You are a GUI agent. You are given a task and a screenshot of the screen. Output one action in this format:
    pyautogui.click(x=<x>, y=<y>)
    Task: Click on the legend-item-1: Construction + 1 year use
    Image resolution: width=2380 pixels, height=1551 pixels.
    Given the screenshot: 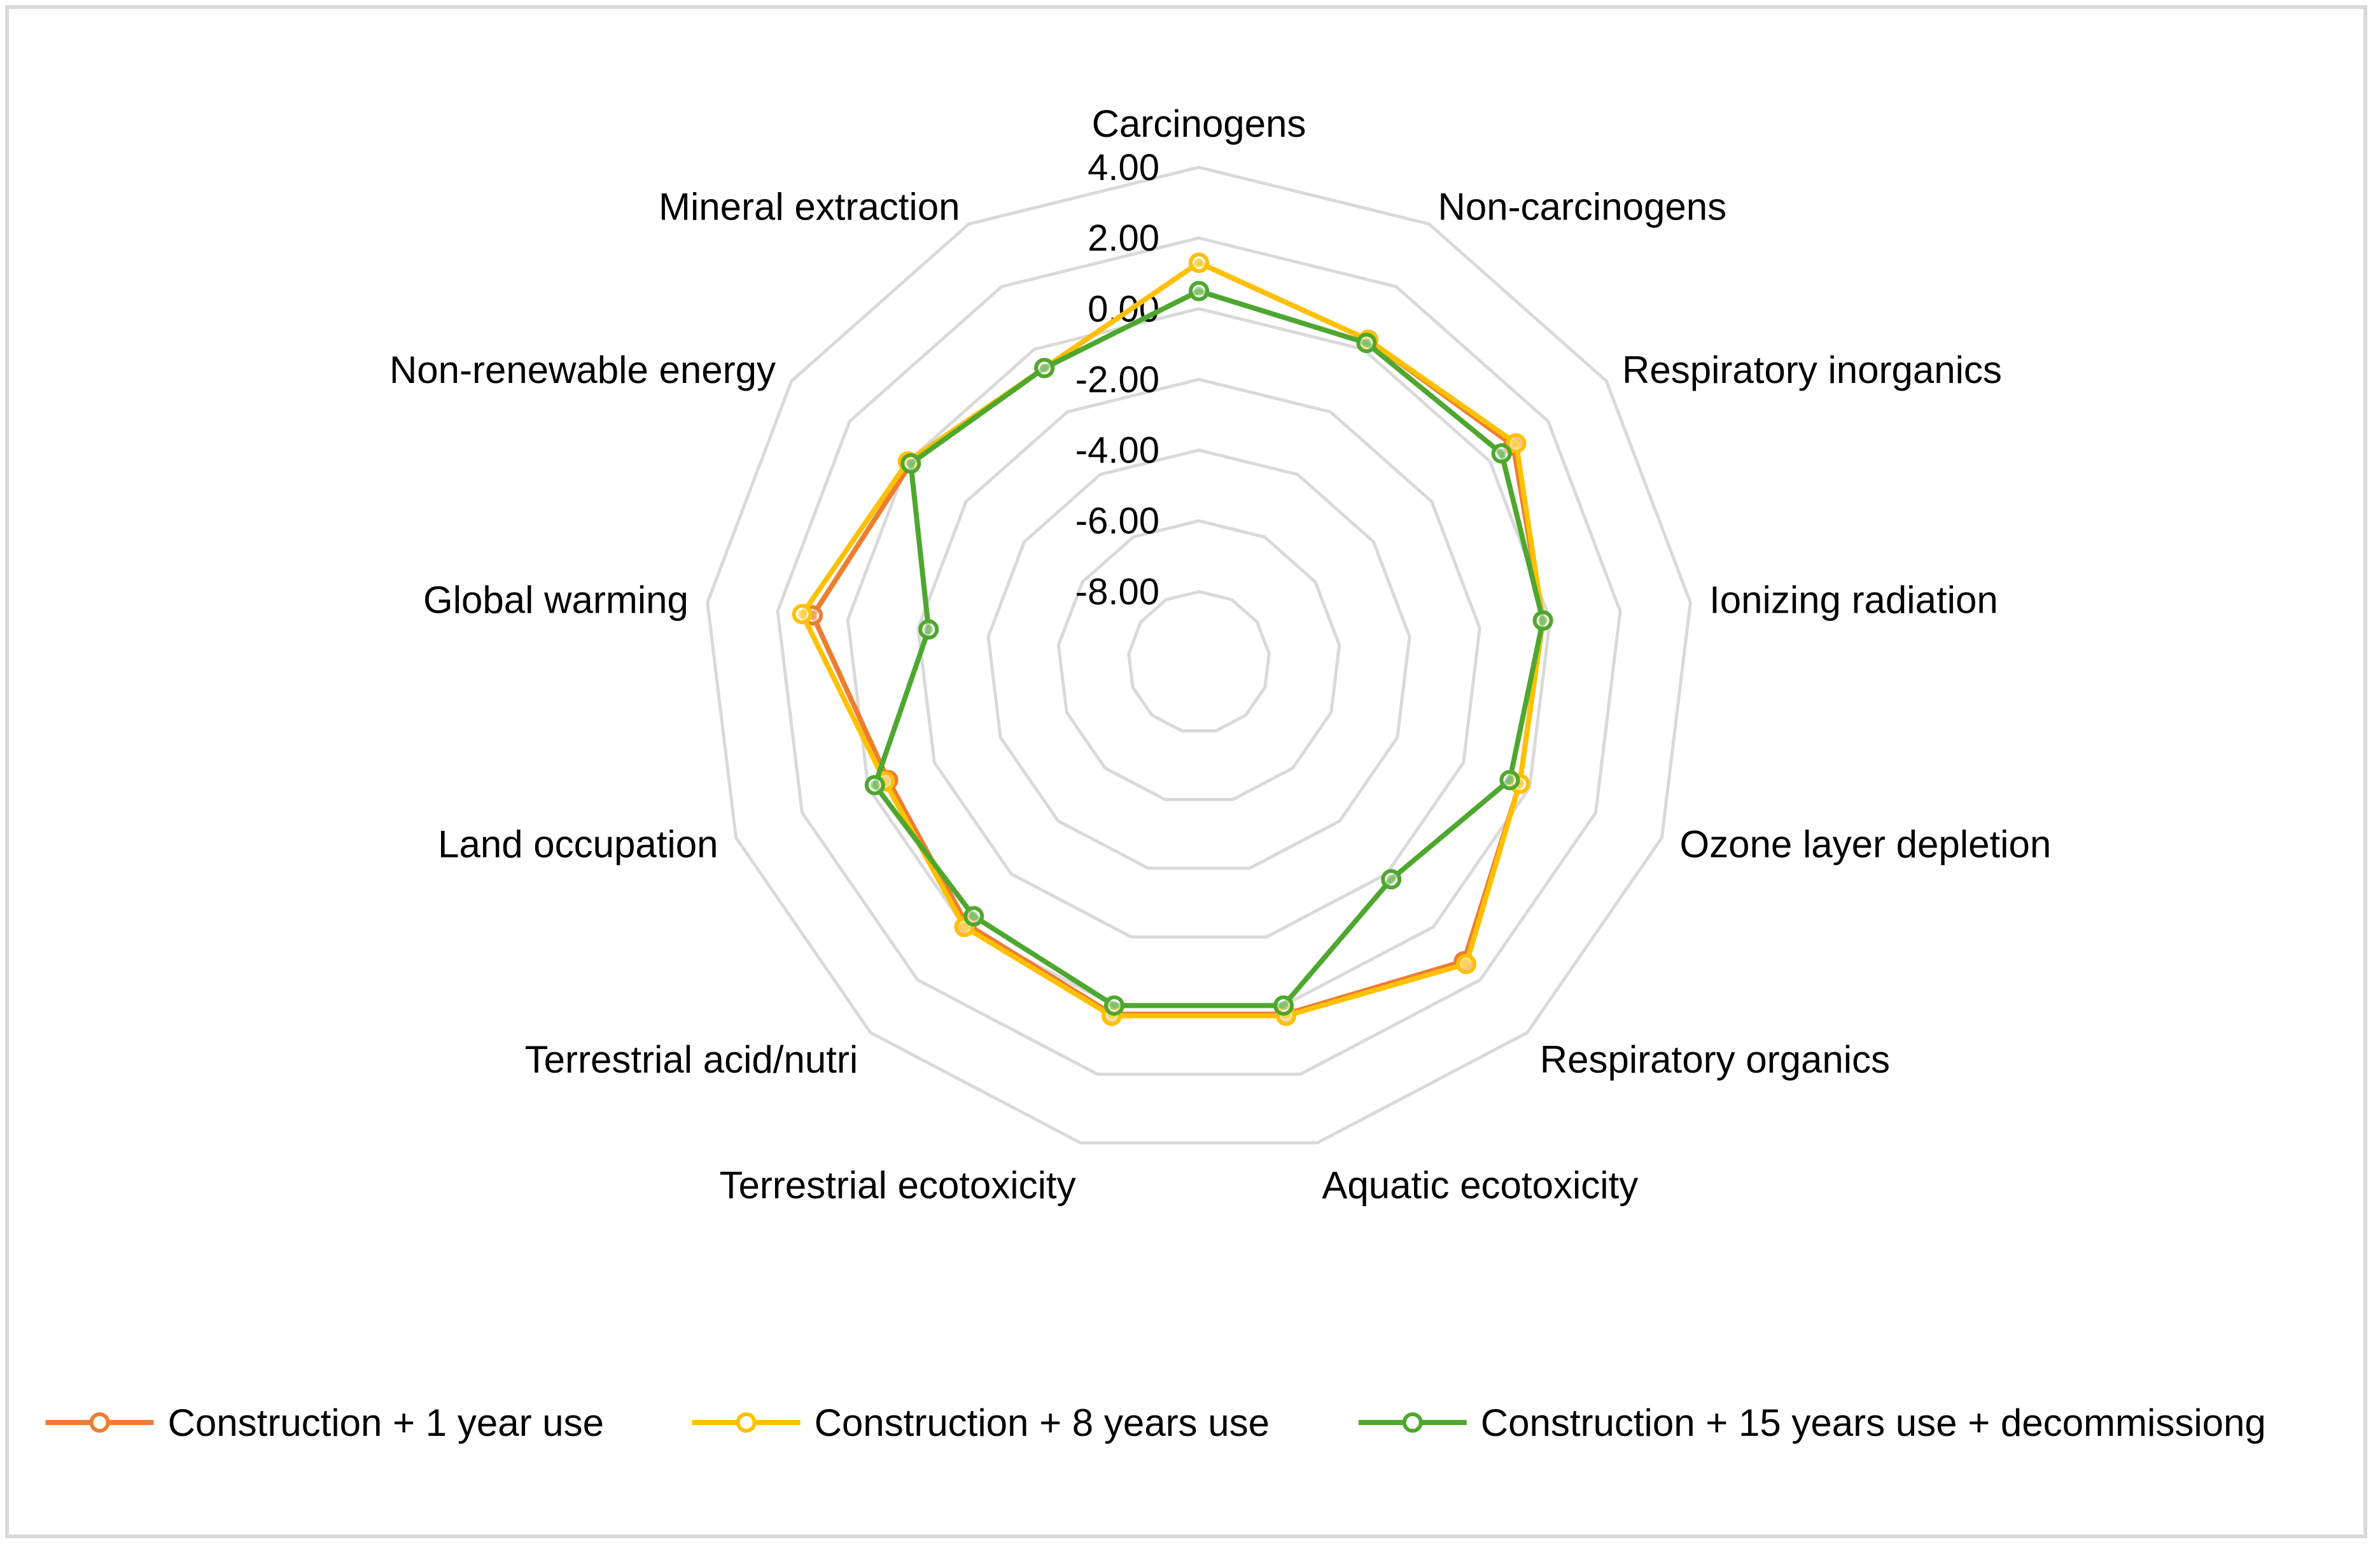 What is the action you would take?
    pyautogui.click(x=324, y=1422)
    